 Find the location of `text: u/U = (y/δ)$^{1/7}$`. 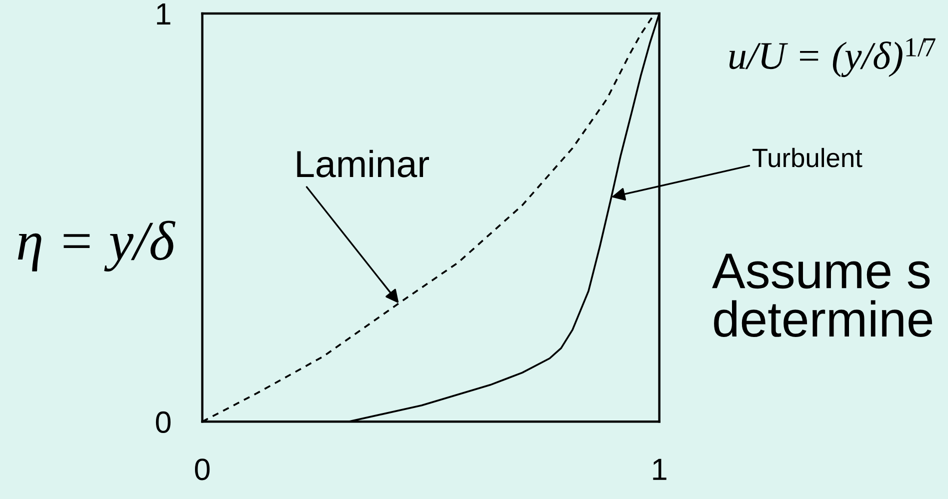

text: u/U = (y/δ)$^{1/7}$ is located at coordinates (832, 58).